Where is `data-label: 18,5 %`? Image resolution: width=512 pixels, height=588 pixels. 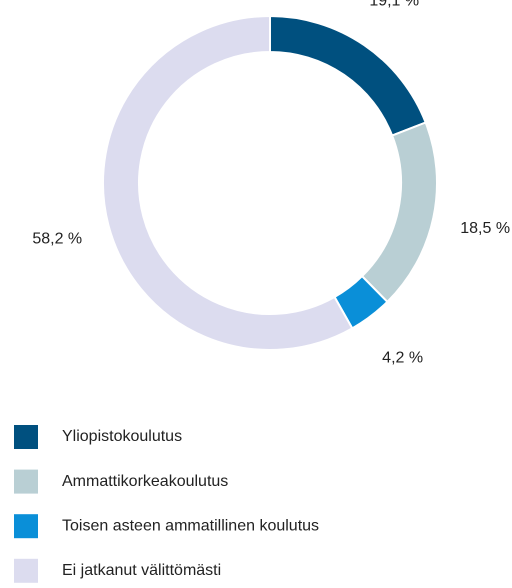 data-label: 18,5 % is located at coordinates (485, 228).